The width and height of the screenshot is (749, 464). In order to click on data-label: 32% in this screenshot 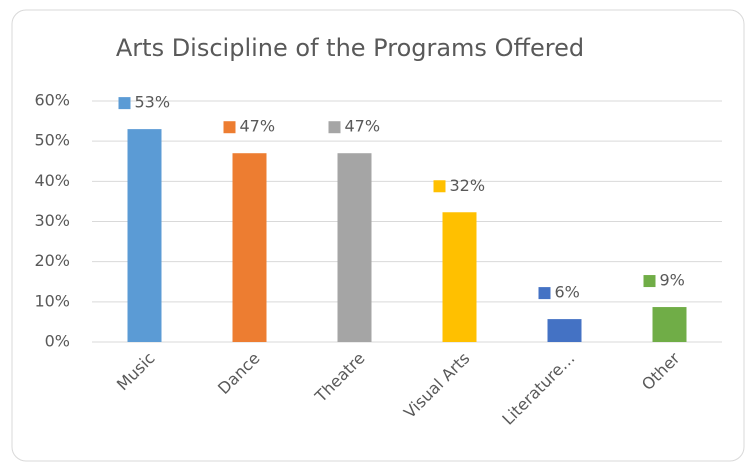, I will do `click(468, 185)`.